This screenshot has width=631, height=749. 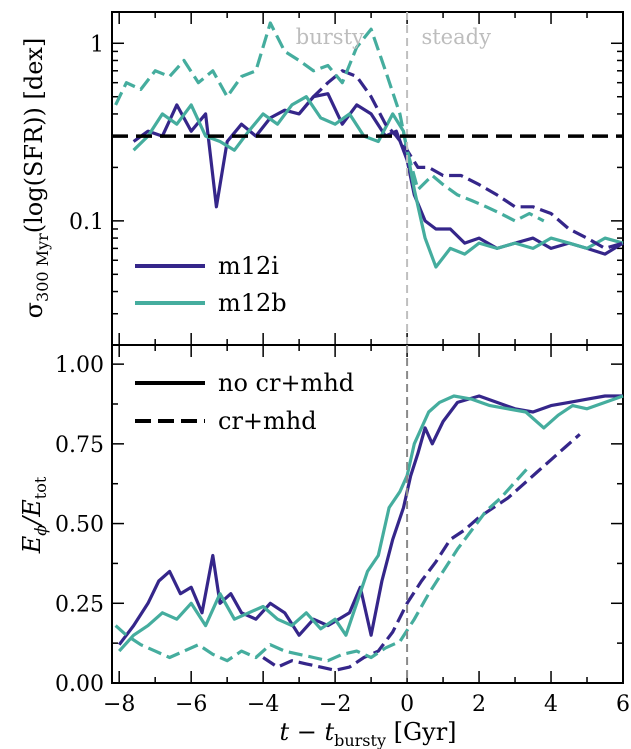 I want to click on bottom-legend: no cr+mhd cr+mhd, so click(x=244, y=402).